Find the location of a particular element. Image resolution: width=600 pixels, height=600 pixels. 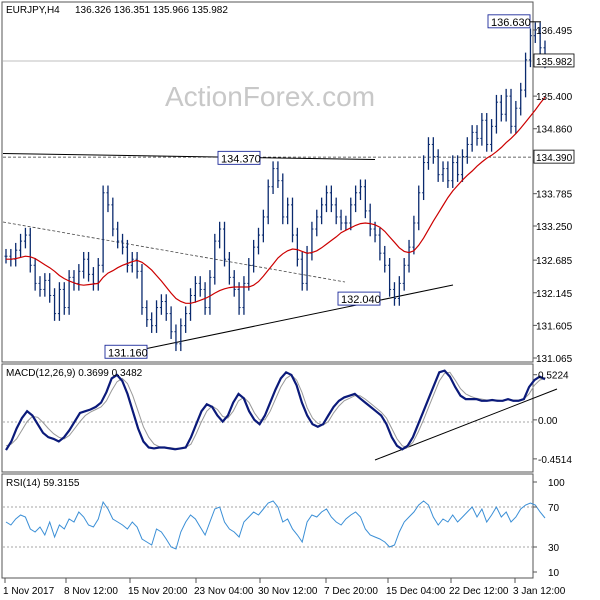

watermark: ActionForex.com is located at coordinates (270, 96).